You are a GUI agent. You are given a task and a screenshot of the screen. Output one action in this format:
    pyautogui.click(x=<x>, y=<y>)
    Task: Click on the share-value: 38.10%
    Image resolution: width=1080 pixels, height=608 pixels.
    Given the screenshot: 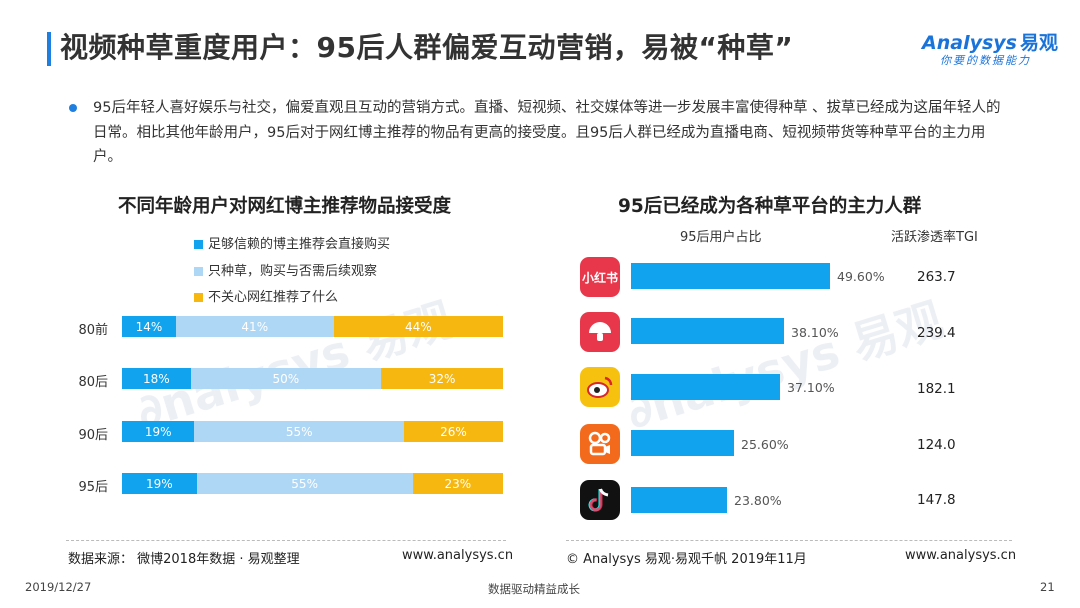 What is the action you would take?
    pyautogui.click(x=815, y=332)
    